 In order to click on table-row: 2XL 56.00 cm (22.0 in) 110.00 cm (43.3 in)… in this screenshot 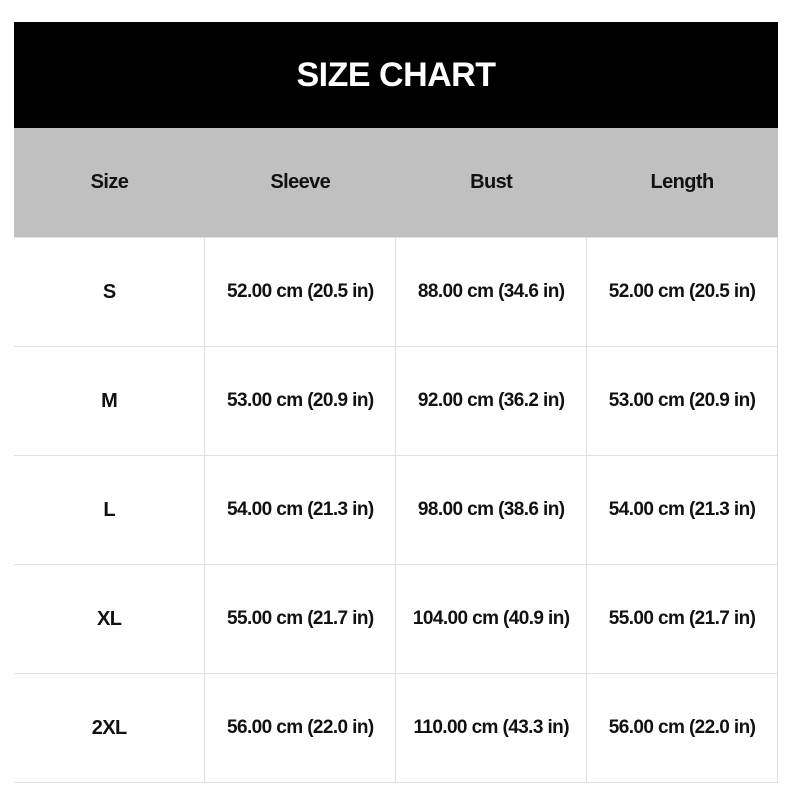, I will do `click(396, 728)`.